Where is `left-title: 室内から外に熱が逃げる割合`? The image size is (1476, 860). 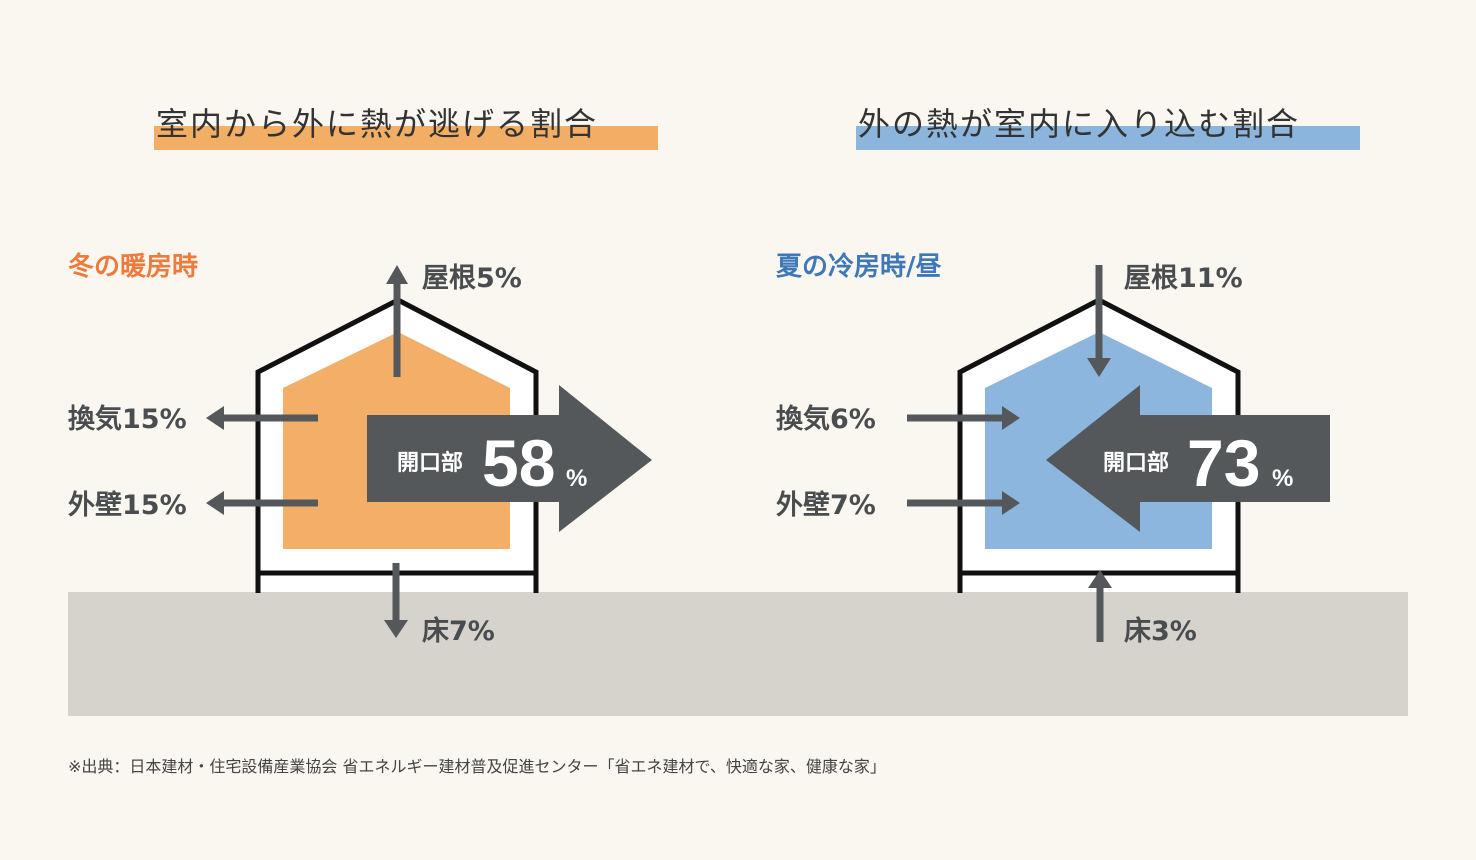 left-title: 室内から外に熱が逃げる割合 is located at coordinates (377, 124).